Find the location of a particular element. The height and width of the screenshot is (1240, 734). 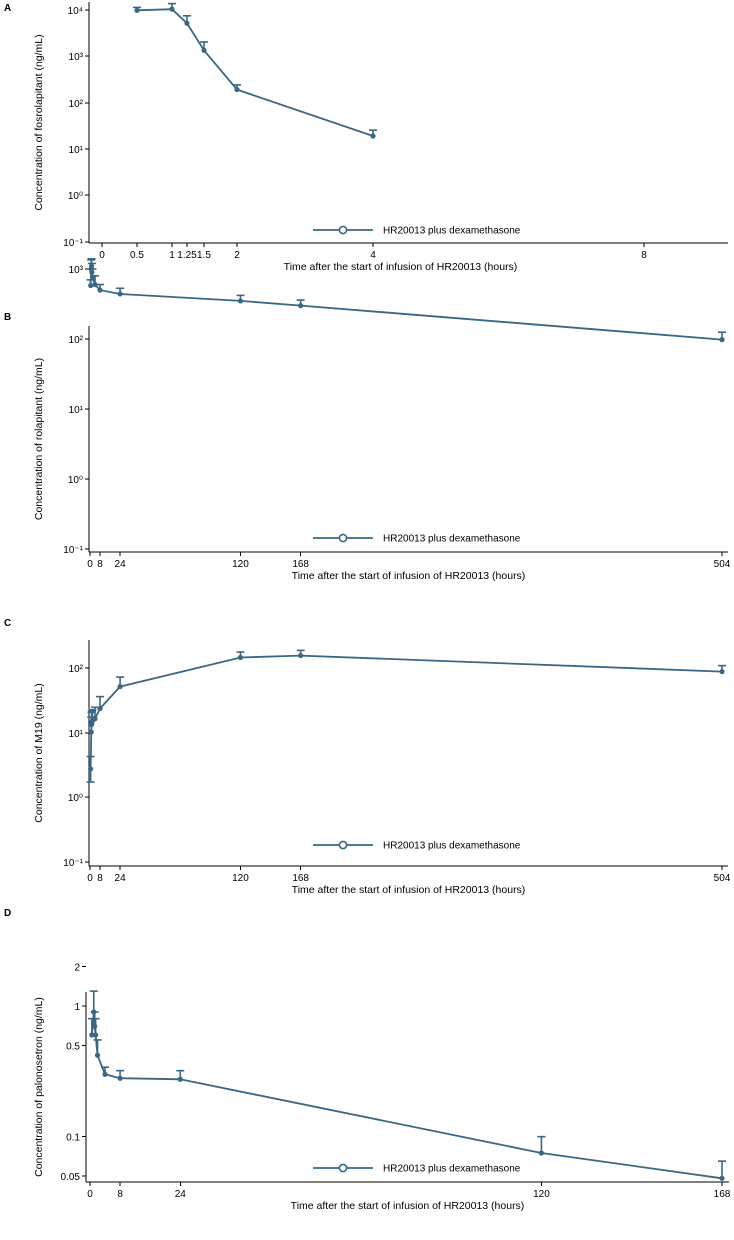

y-tick-label: 0.5 is located at coordinates (73, 1046).